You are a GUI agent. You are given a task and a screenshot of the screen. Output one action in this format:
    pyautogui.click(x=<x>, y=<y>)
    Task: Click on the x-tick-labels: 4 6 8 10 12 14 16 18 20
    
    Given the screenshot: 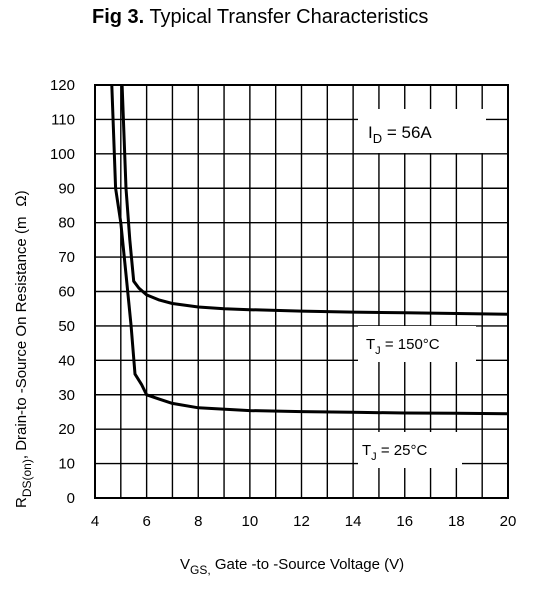 What is the action you would take?
    pyautogui.click(x=304, y=521)
    